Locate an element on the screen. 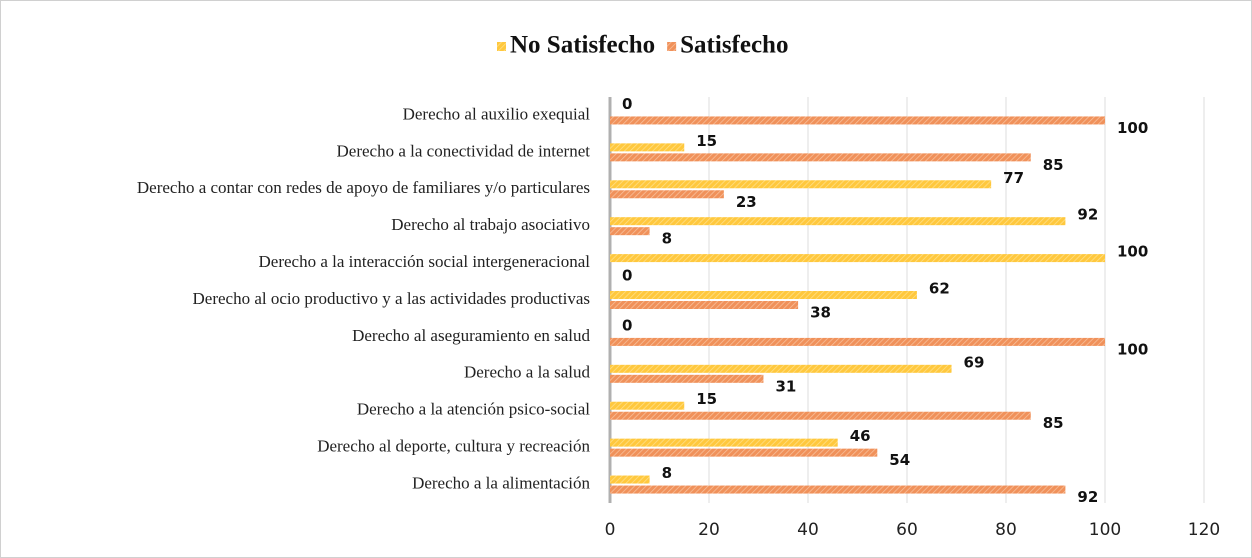 The image size is (1252, 558). data-label: 77 is located at coordinates (1013, 178).